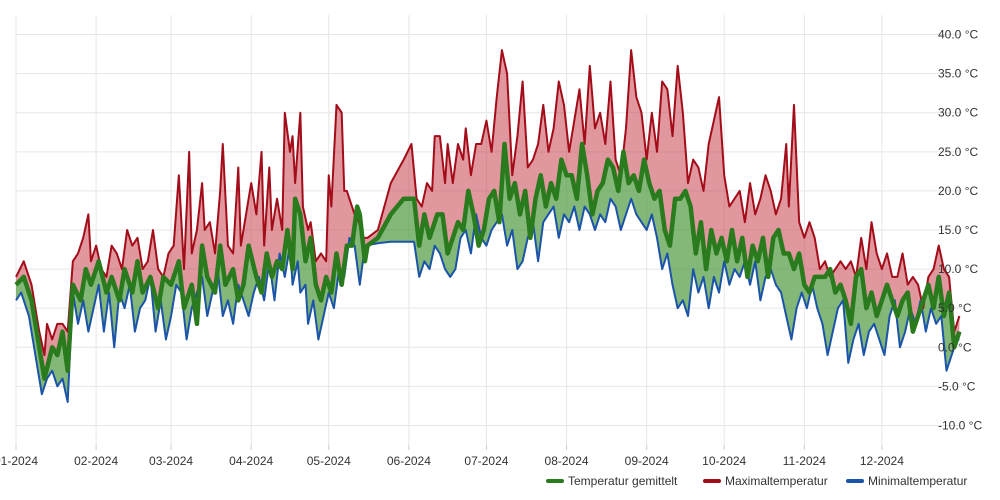  I want to click on legend-item: Maximaltemperatur, so click(765, 481).